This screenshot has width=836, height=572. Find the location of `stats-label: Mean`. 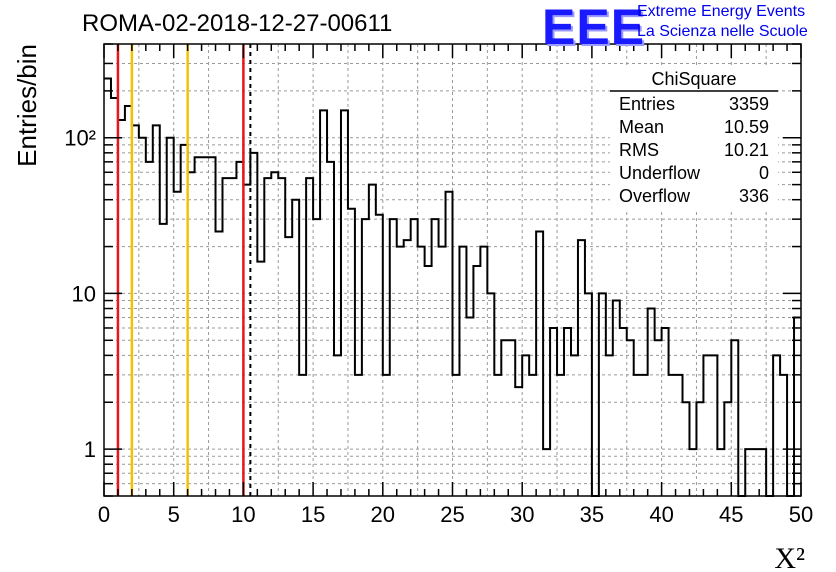

stats-label: Mean is located at coordinates (641, 127).